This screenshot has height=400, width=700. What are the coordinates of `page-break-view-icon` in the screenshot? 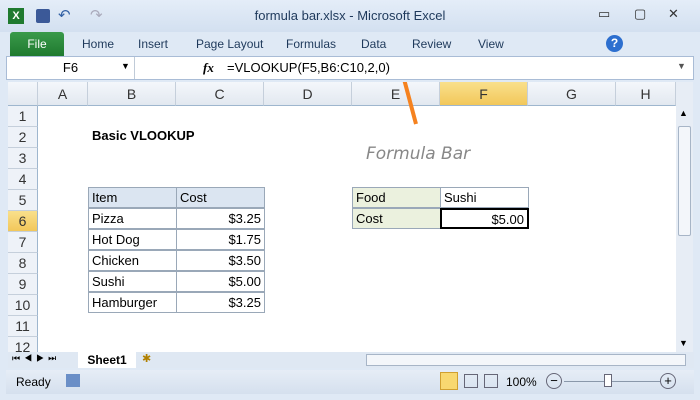 It's located at (491, 381).